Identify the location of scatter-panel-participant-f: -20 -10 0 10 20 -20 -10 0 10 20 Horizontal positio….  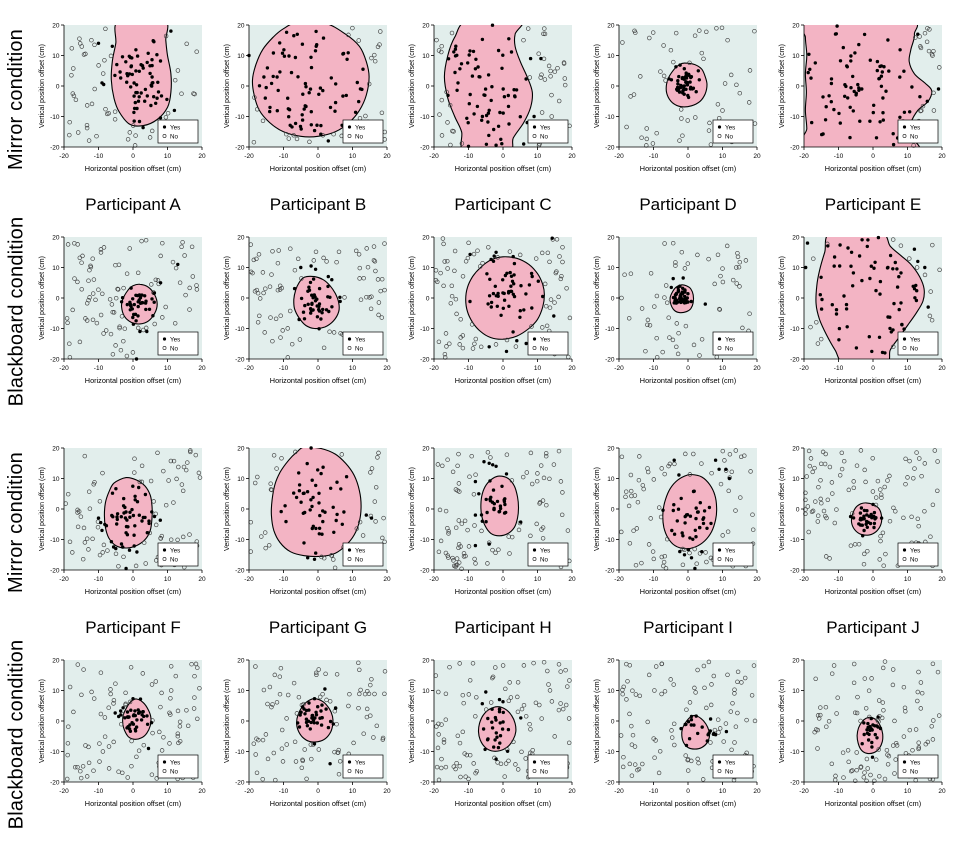
(126, 522).